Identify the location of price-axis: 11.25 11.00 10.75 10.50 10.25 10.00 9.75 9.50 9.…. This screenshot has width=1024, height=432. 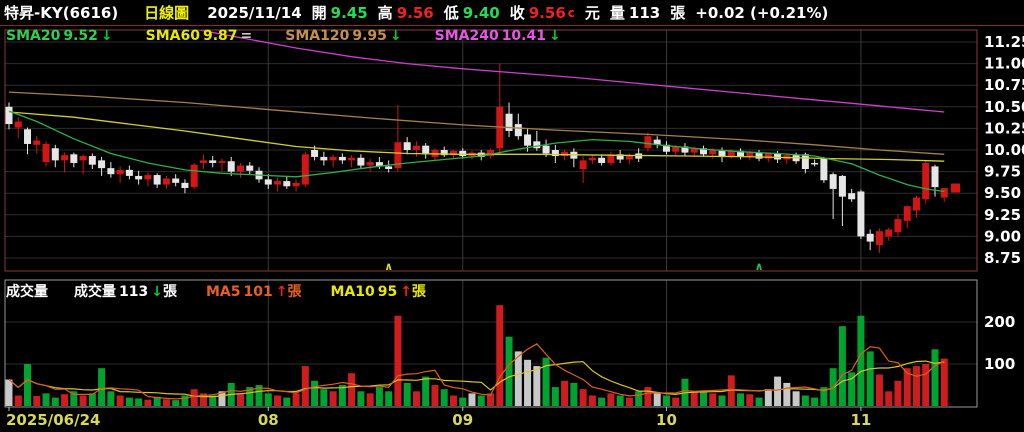
(1004, 203).